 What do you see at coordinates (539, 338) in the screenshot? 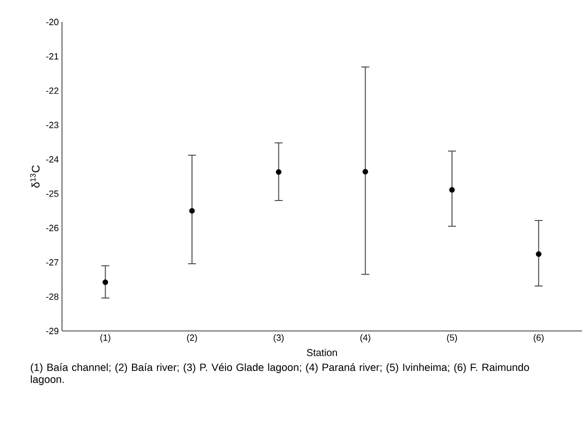
I see `x-tick-label: (6)` at bounding box center [539, 338].